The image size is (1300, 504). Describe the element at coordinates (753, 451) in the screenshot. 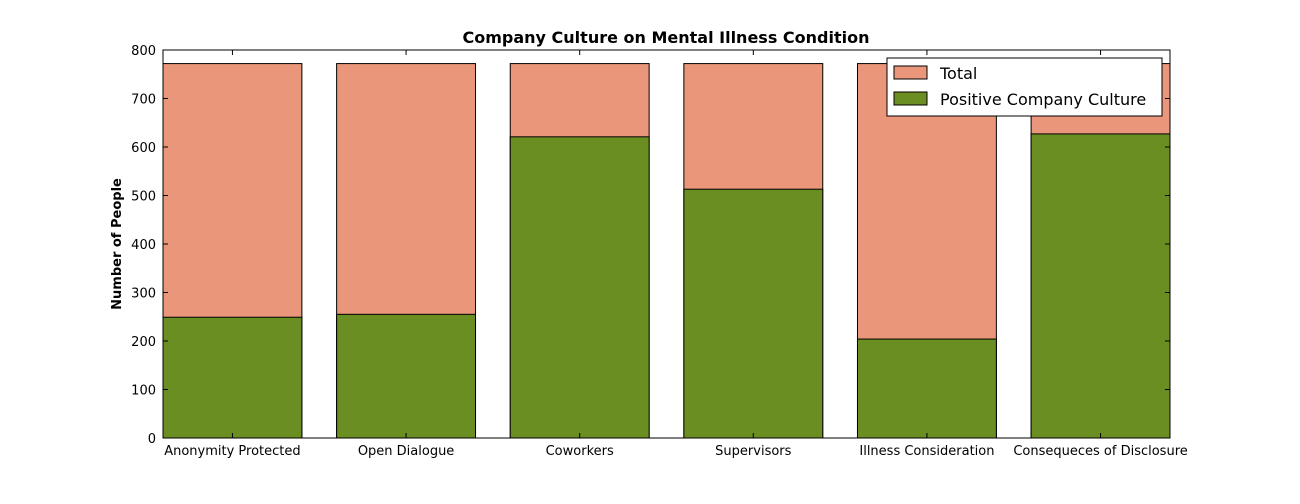

I see `x-tick-label-3: Supervisors` at that location.